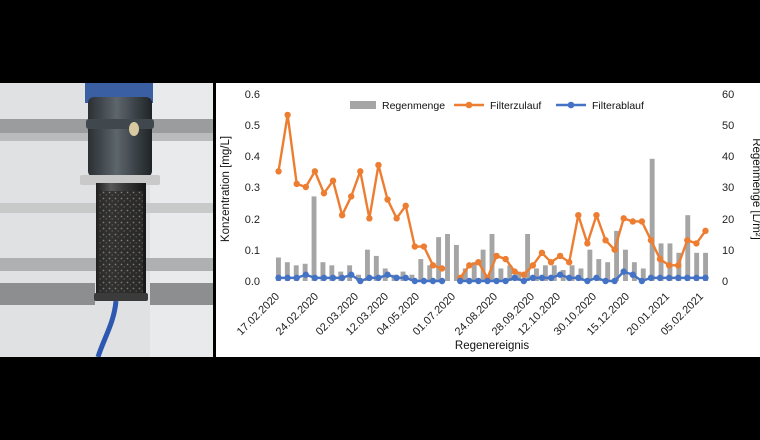 Image resolution: width=760 pixels, height=440 pixels. Describe the element at coordinates (492, 346) in the screenshot. I see `x-axis-title: Regenereignis` at that location.